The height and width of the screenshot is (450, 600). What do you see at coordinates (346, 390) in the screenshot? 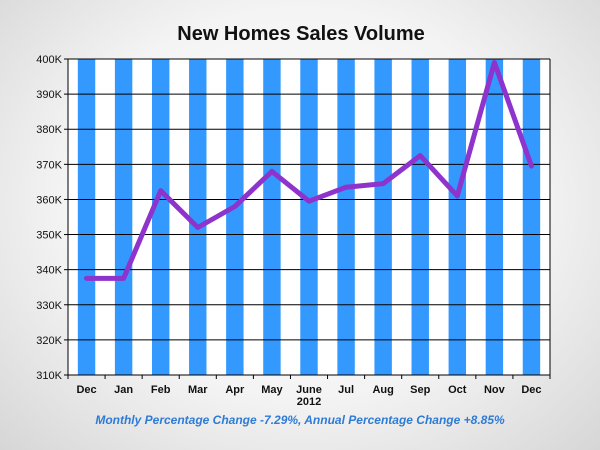
I see `x-tick-label: Jul` at bounding box center [346, 390].